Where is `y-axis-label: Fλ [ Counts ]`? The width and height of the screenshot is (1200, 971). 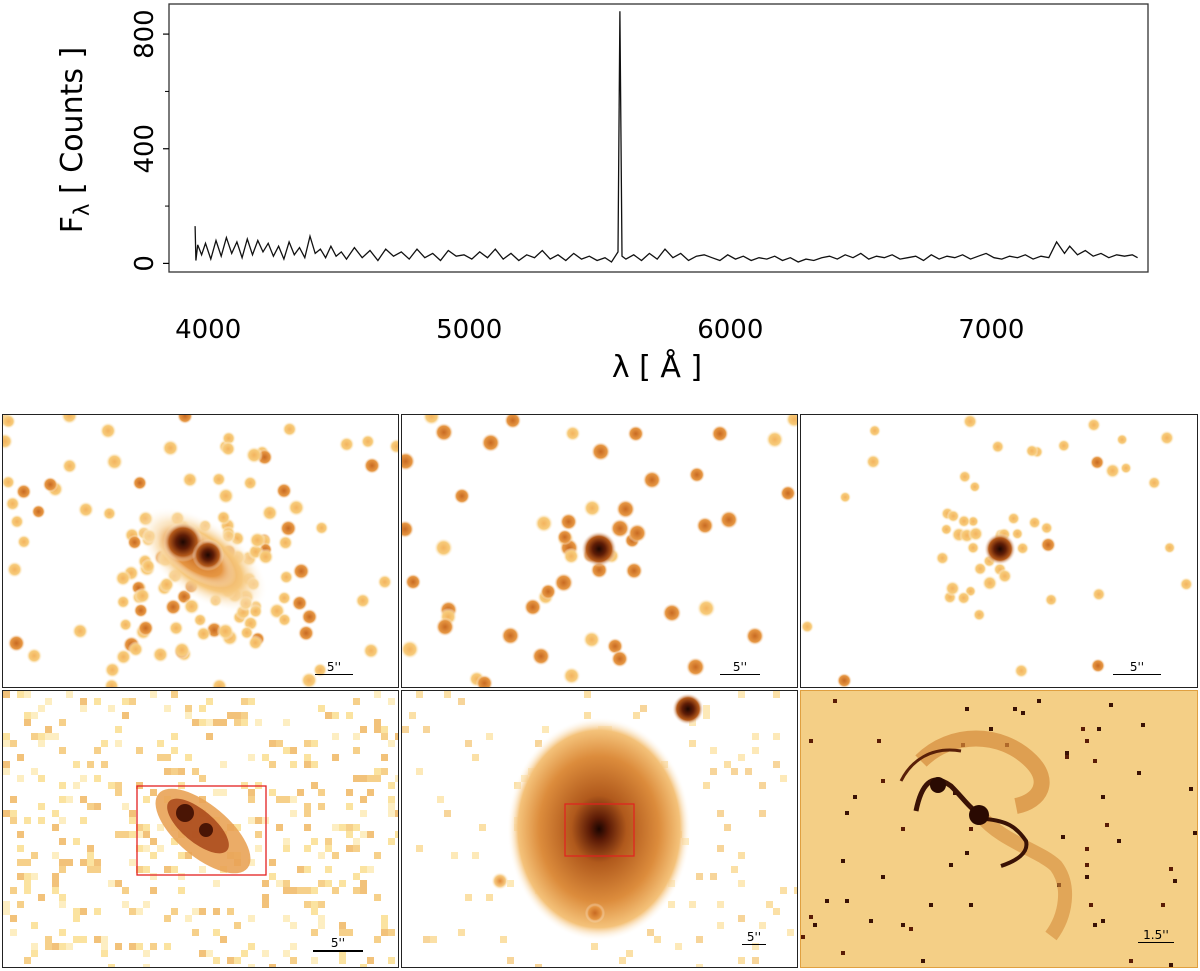 y-axis-label: Fλ [ Counts ] is located at coordinates (74, 140).